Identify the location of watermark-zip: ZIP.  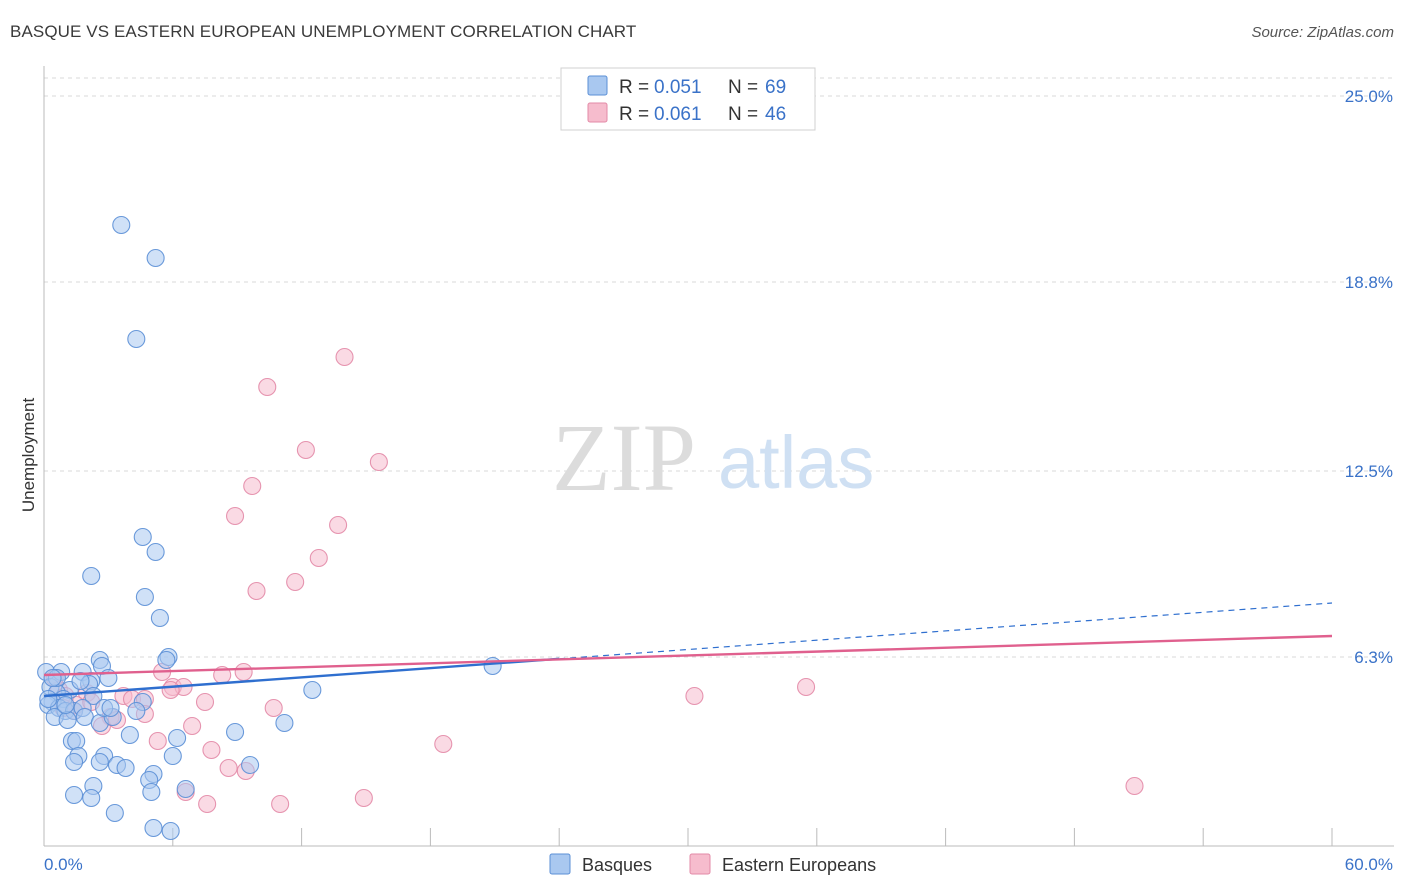
(624, 457).